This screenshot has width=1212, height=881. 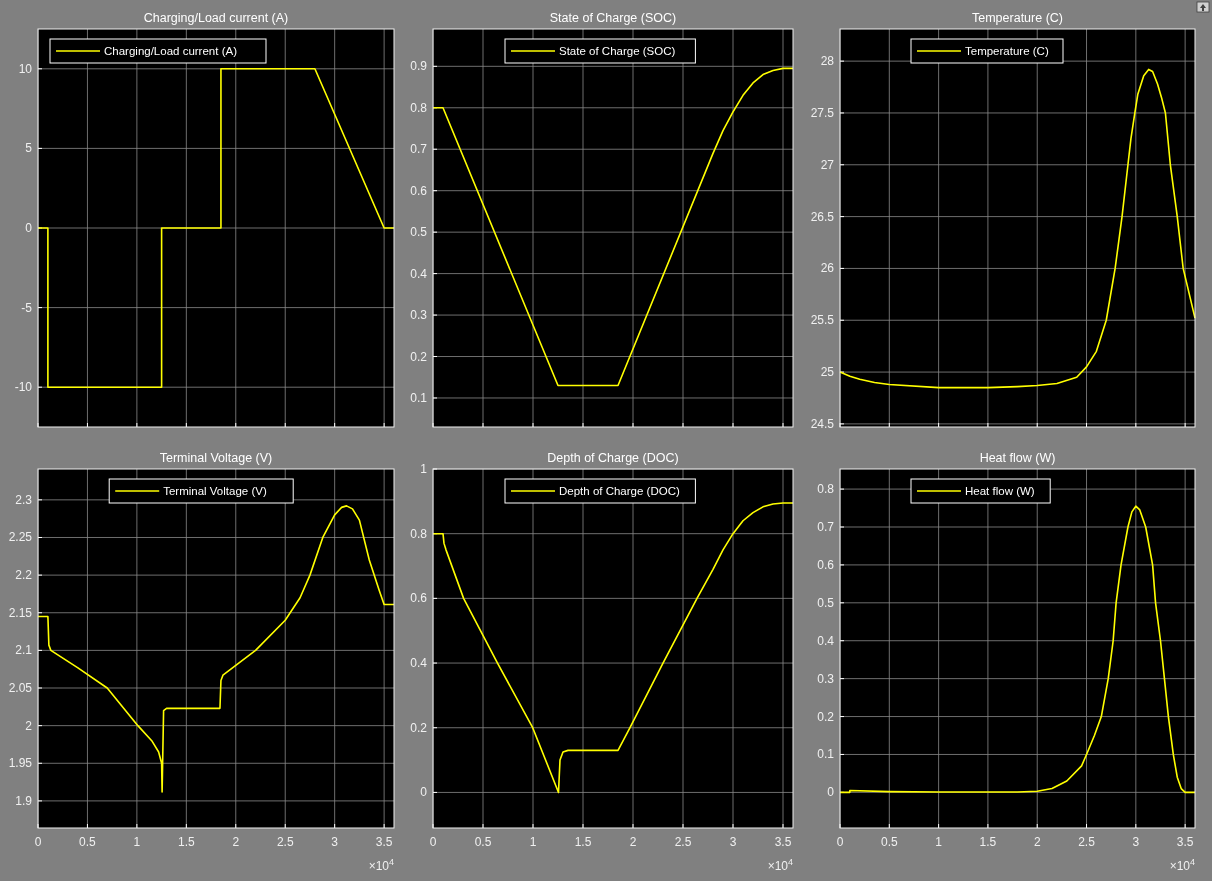 What do you see at coordinates (24, 800) in the screenshot?
I see `y-tick-label: 1.9` at bounding box center [24, 800].